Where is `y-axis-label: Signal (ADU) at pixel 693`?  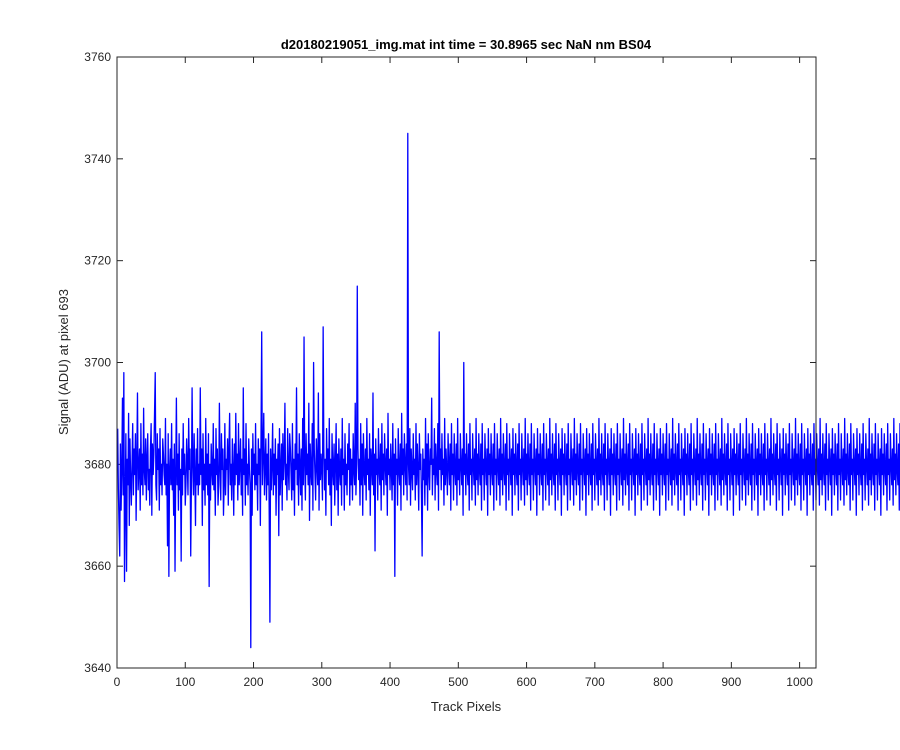 y-axis-label: Signal (ADU) at pixel 693 is located at coordinates (63, 362).